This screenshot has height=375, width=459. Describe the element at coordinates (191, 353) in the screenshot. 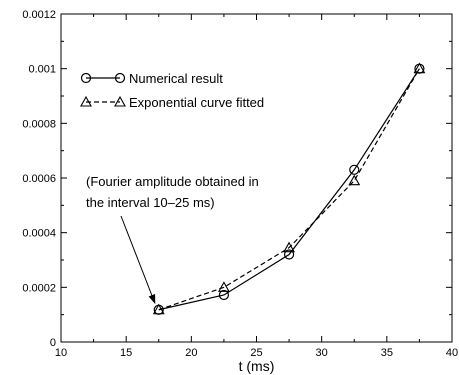

I see `x-tick-label: 20` at that location.